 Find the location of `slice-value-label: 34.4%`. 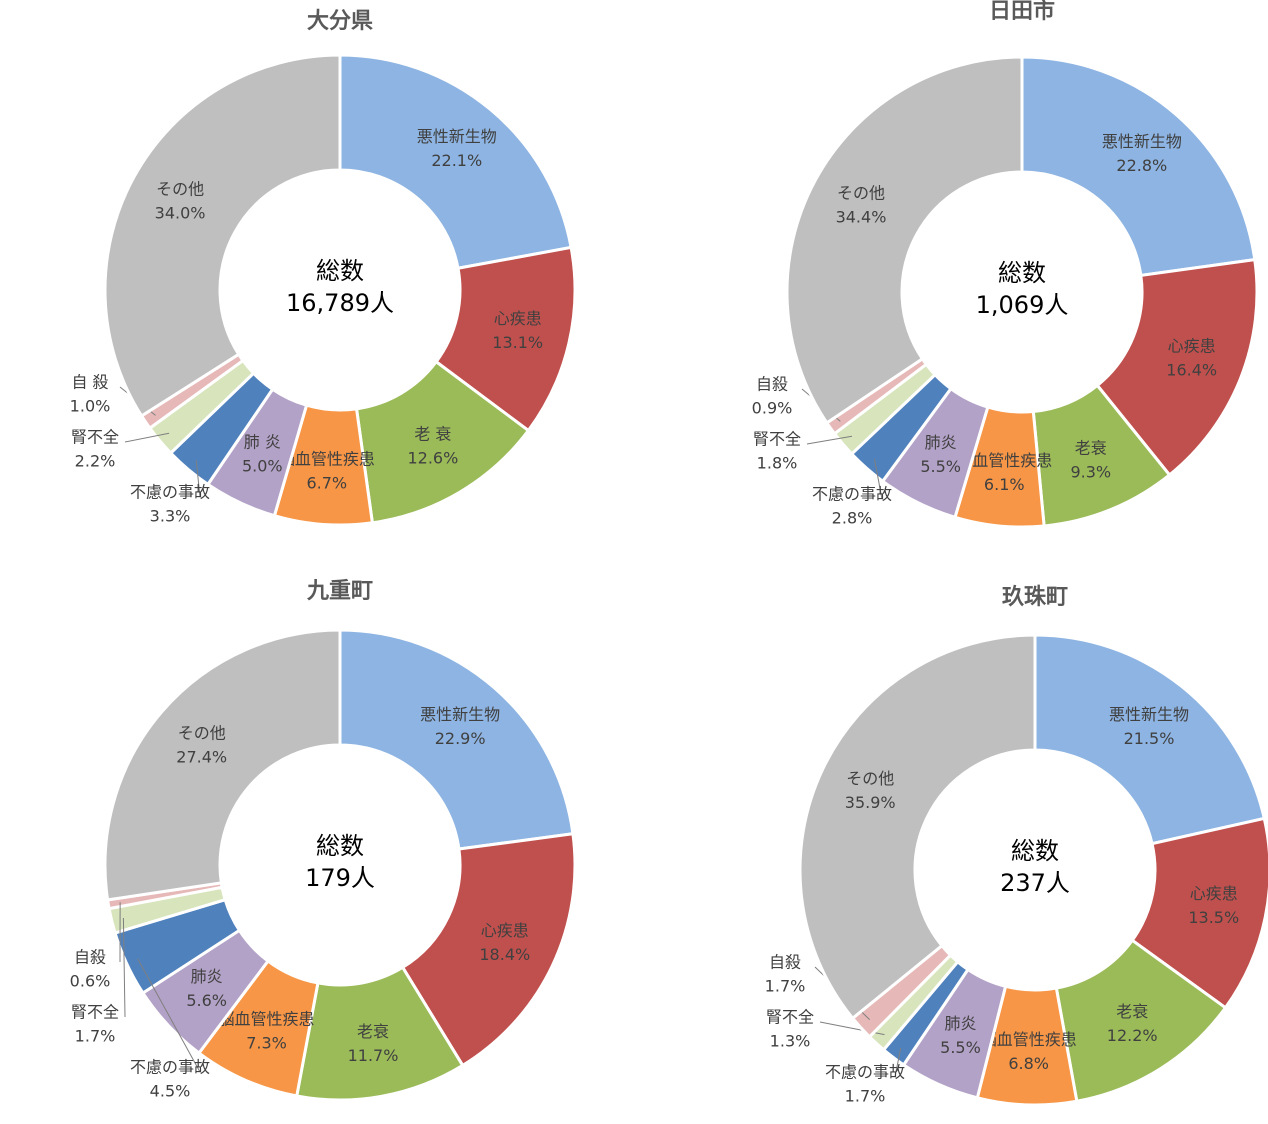

slice-value-label: 34.4% is located at coordinates (861, 217).